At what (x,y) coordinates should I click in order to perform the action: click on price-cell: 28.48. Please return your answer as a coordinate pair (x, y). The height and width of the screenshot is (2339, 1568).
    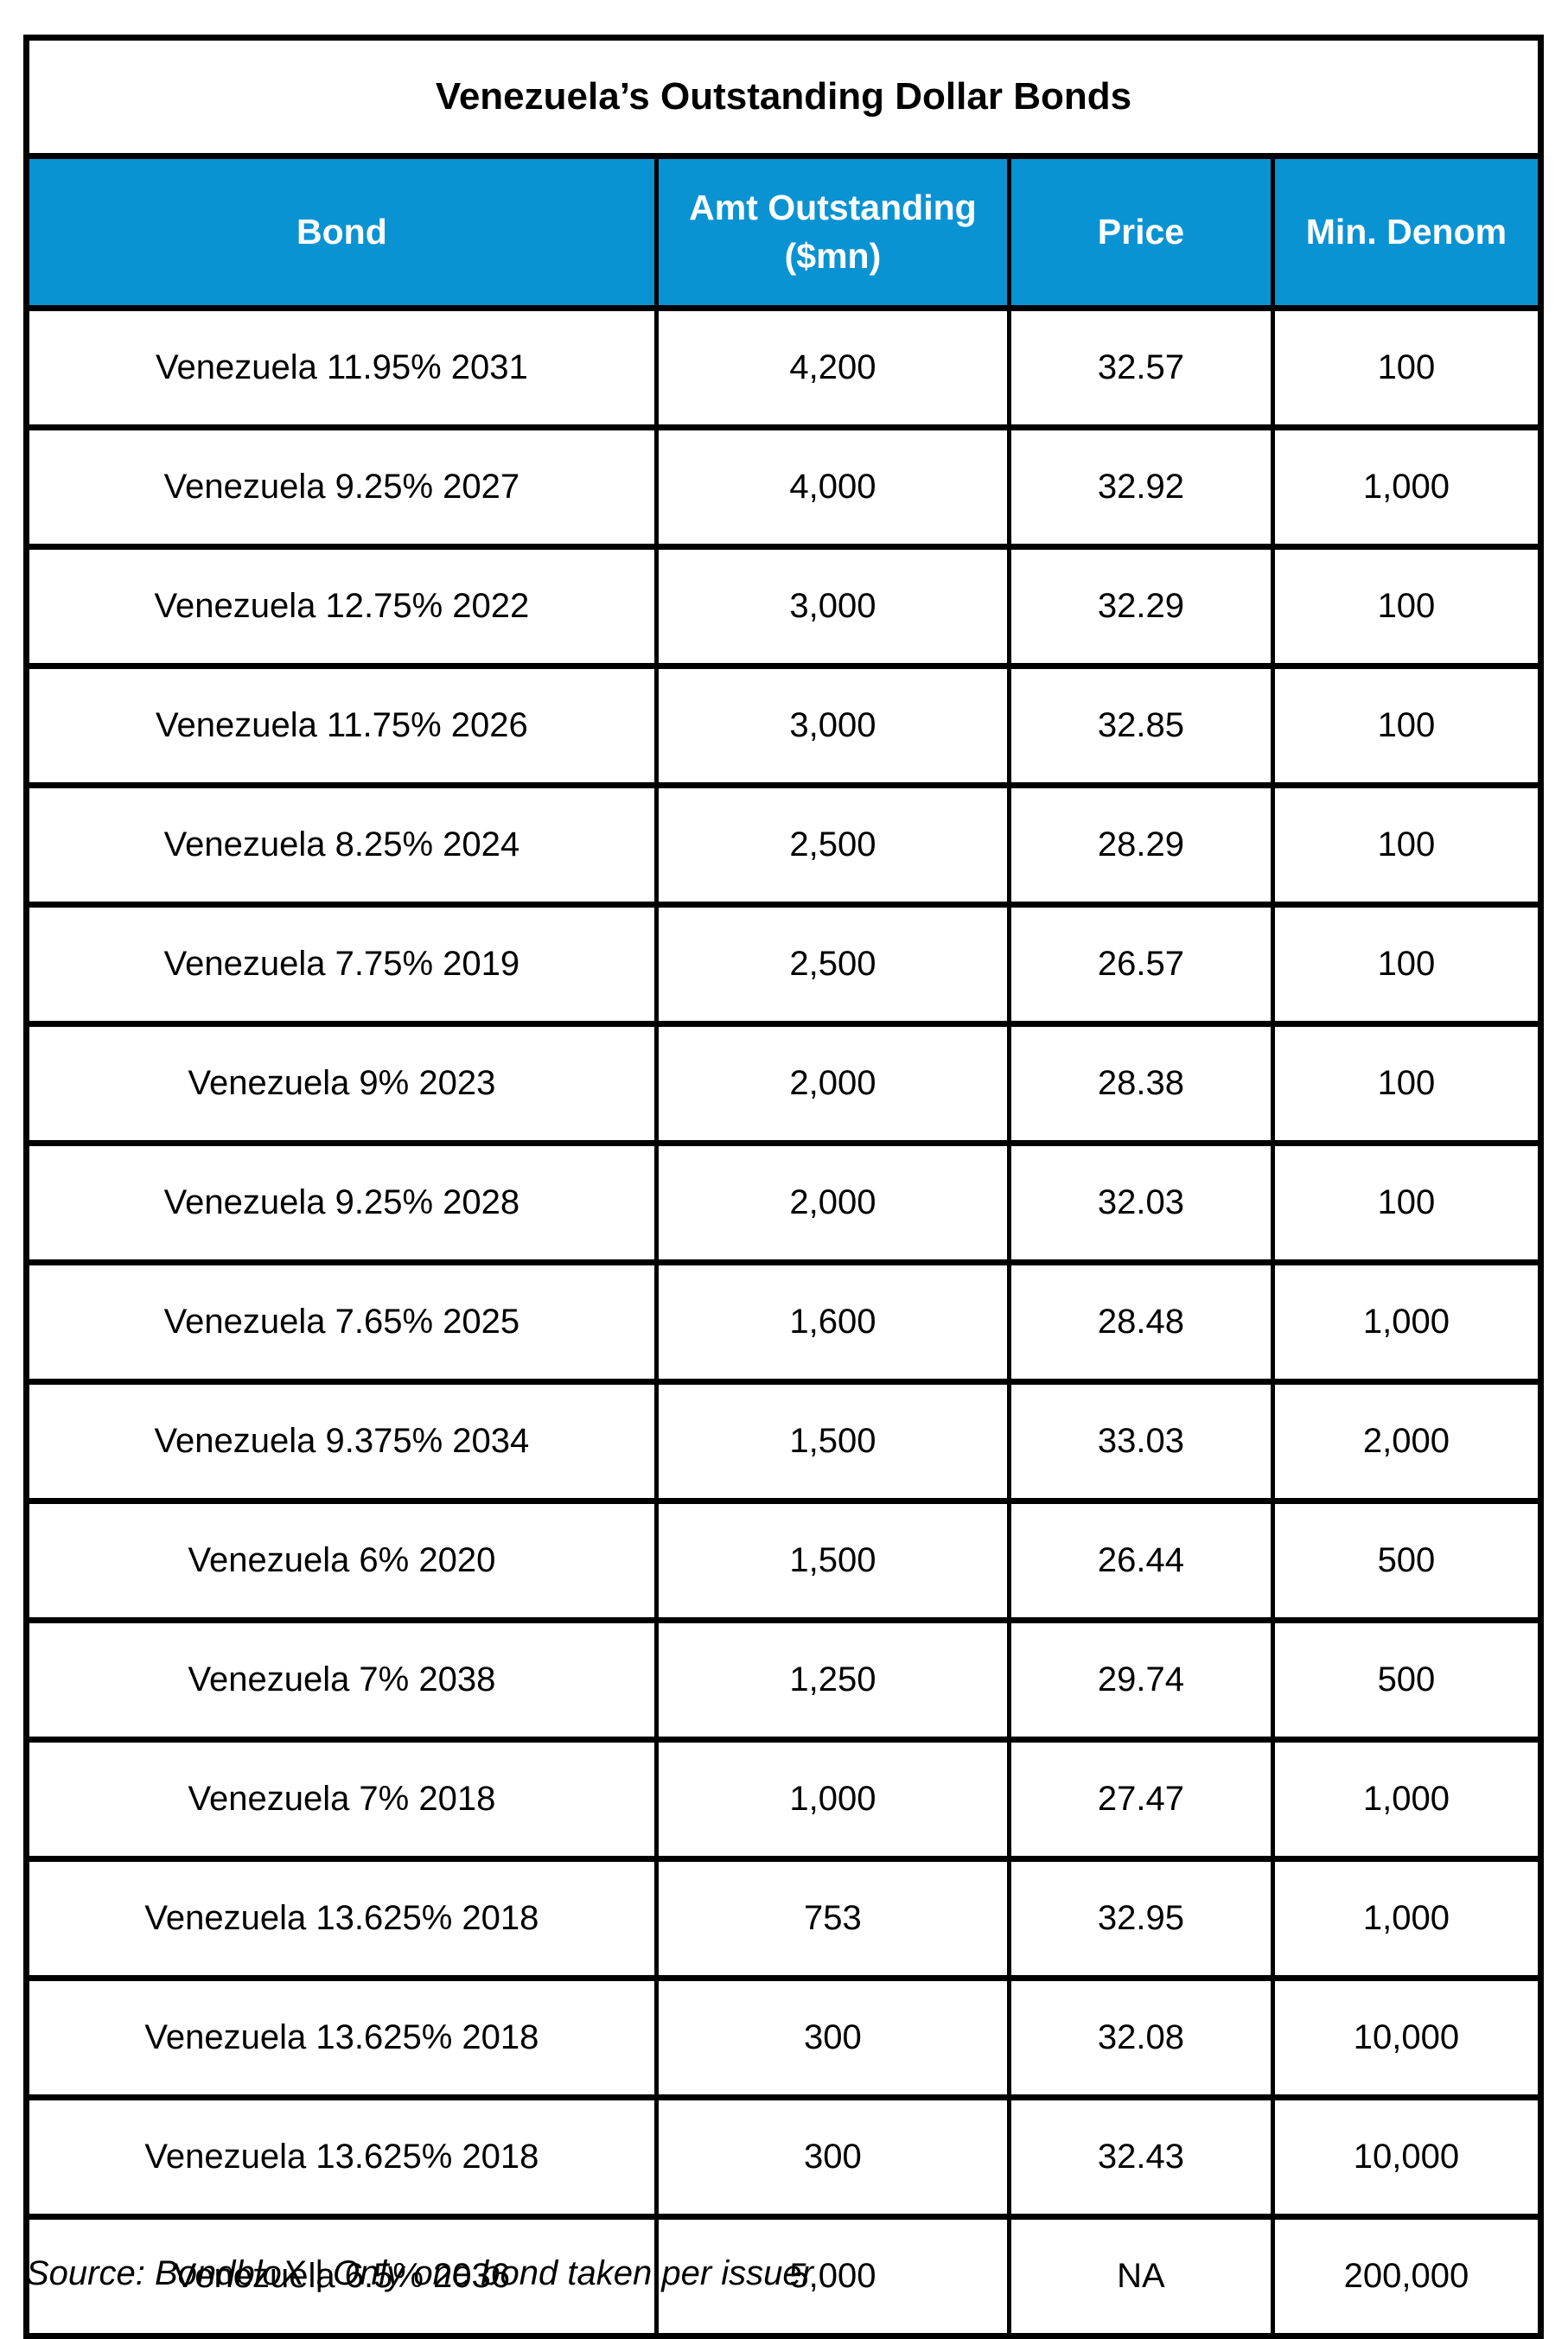
    Looking at the image, I should click on (1141, 1322).